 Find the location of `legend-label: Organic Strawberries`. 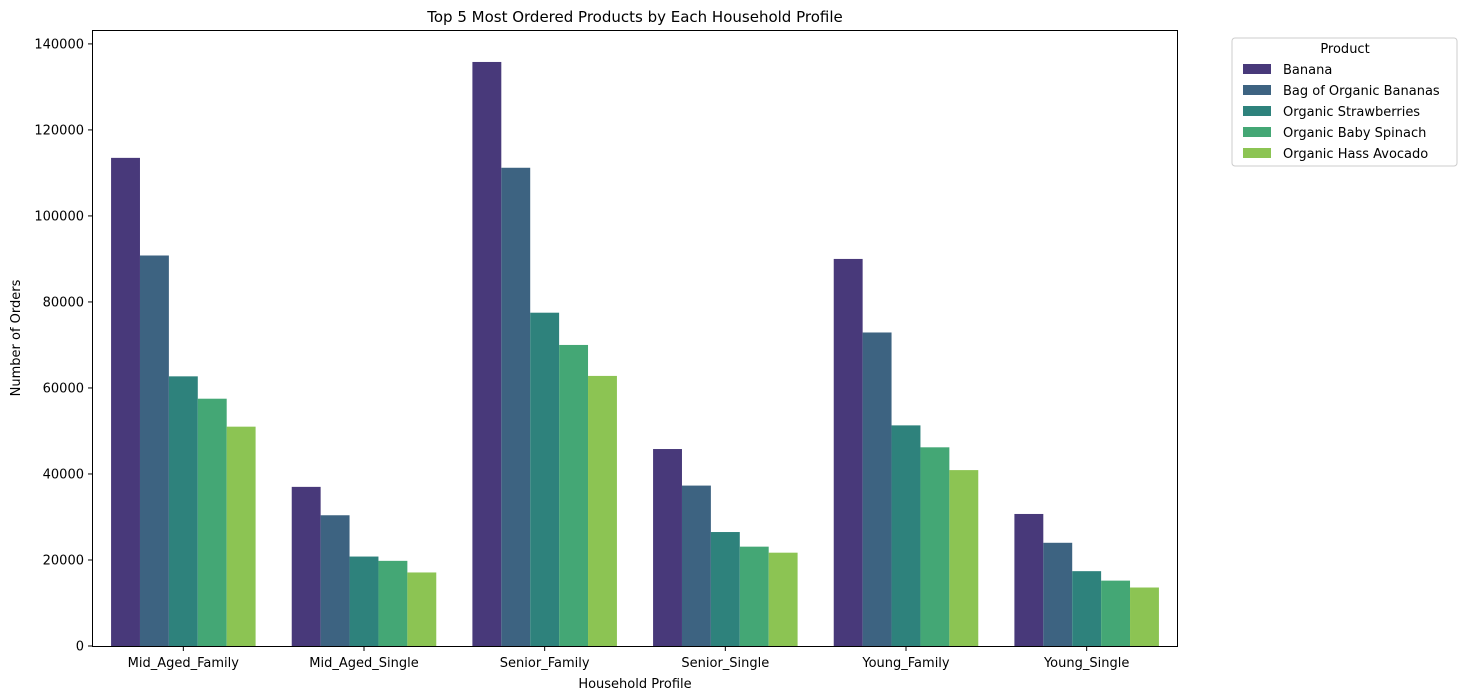

legend-label: Organic Strawberries is located at coordinates (1351, 112).